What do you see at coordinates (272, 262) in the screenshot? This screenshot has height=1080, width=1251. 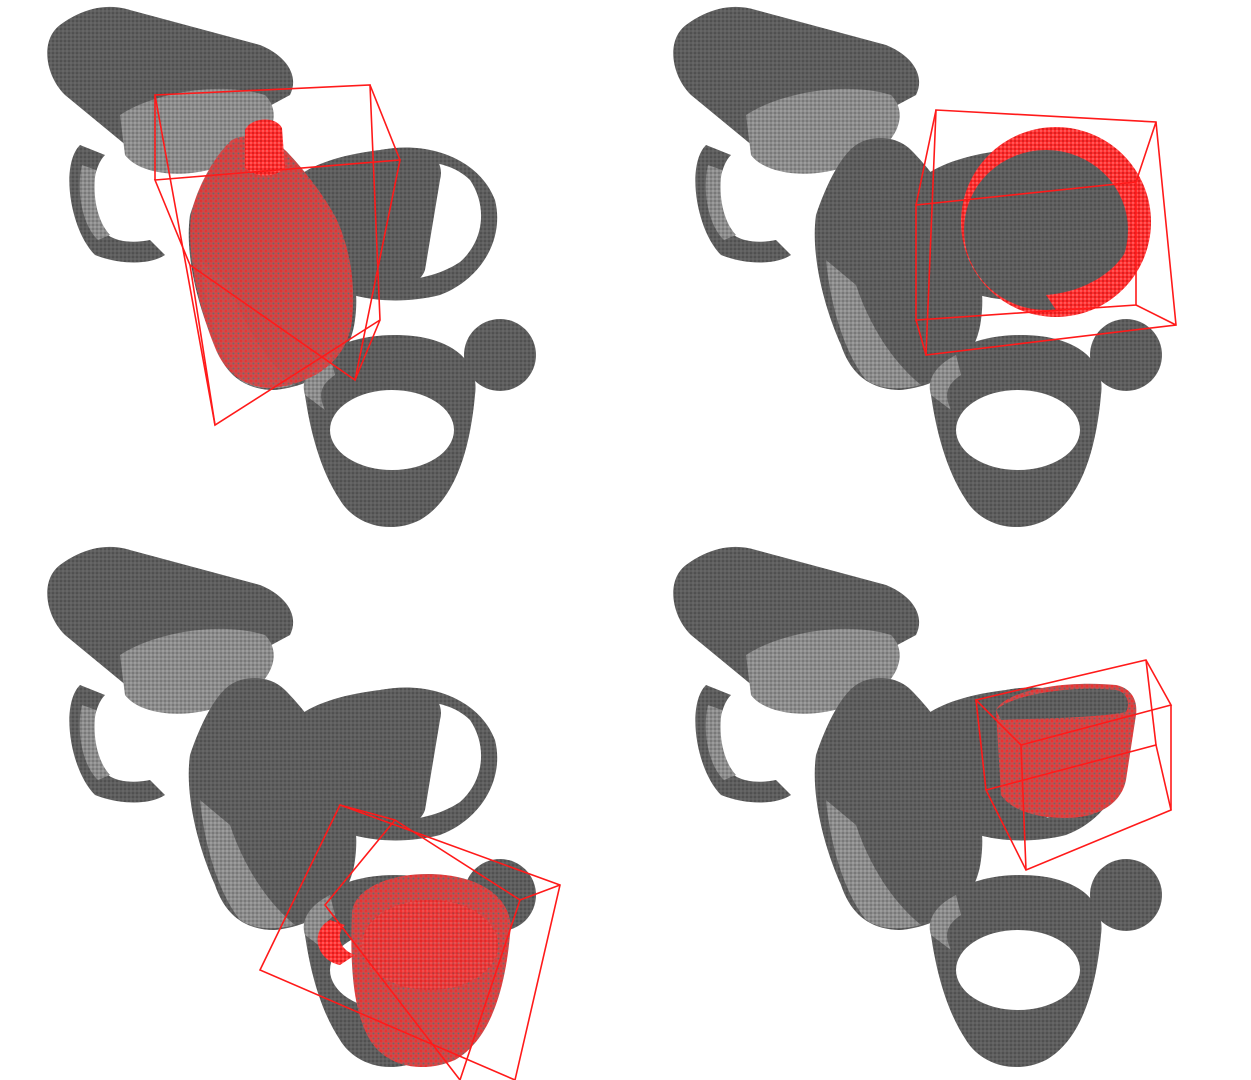 I see `bottle-highlight` at bounding box center [272, 262].